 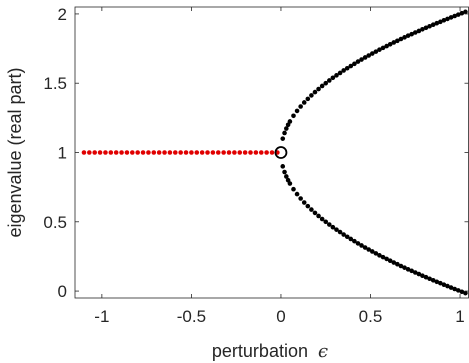 What do you see at coordinates (281, 152) in the screenshot?
I see `annotations` at bounding box center [281, 152].